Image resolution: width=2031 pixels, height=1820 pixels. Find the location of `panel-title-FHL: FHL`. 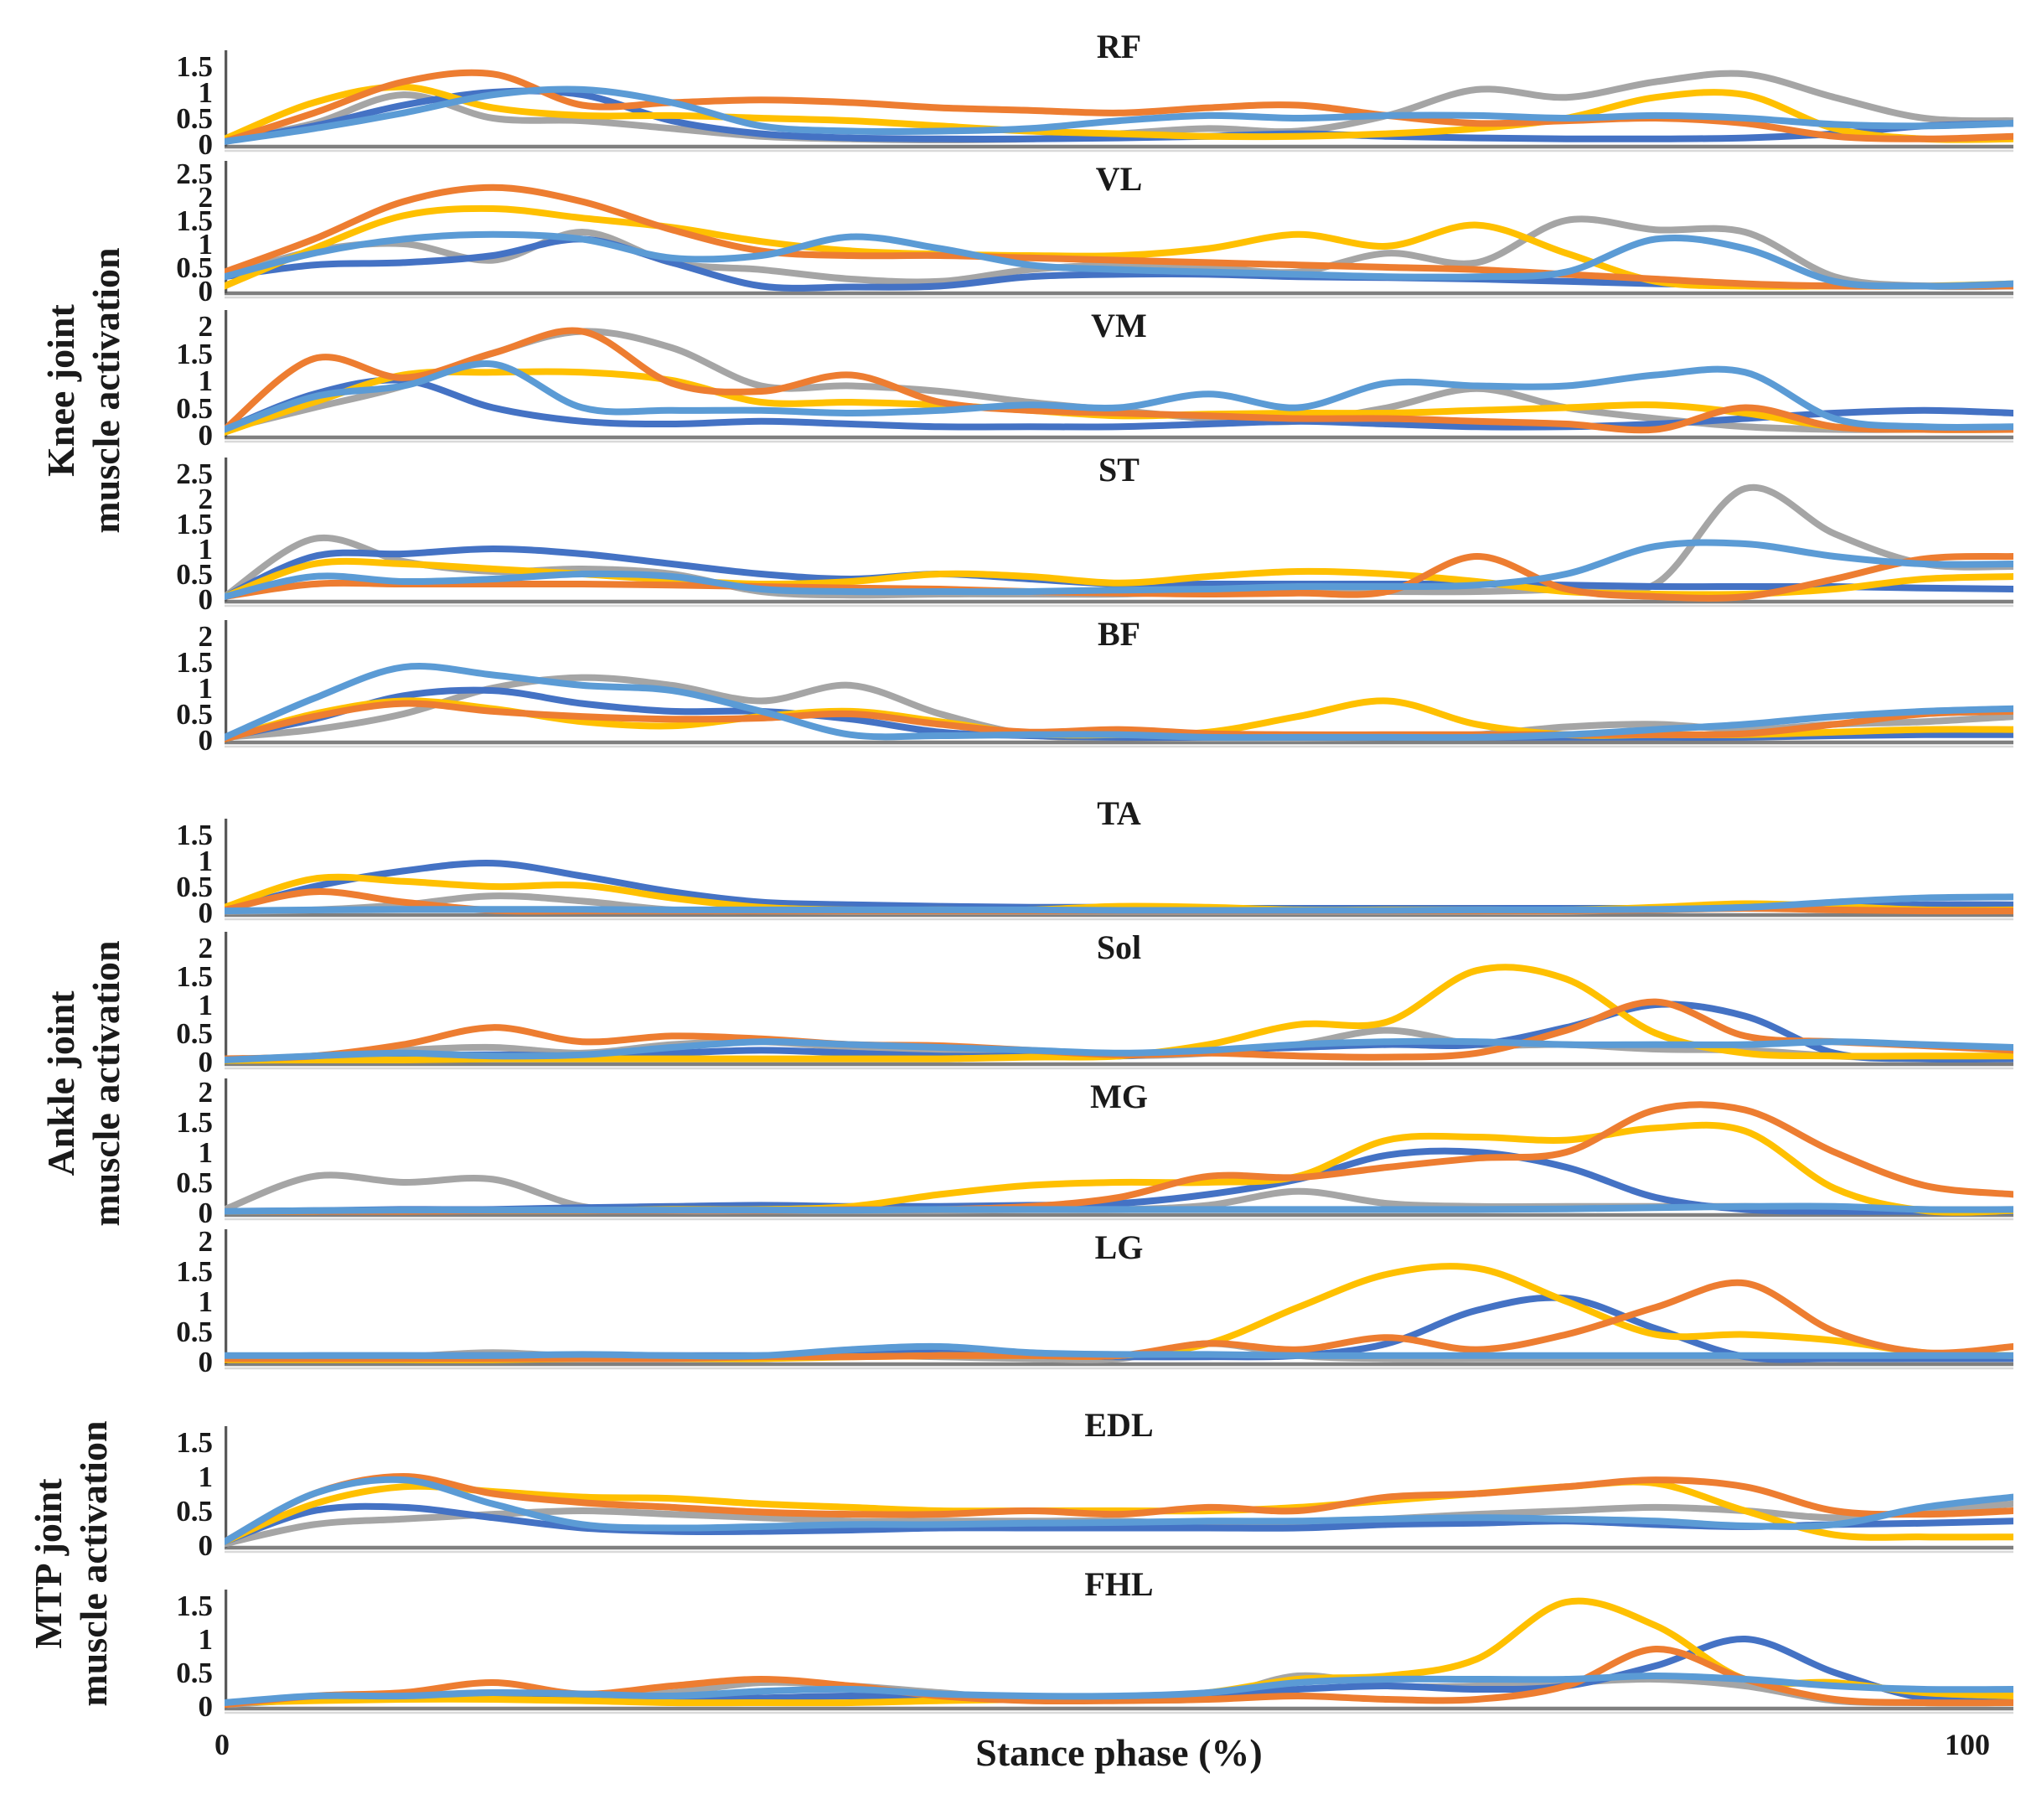

panel-title-FHL: FHL is located at coordinates (1119, 1584).